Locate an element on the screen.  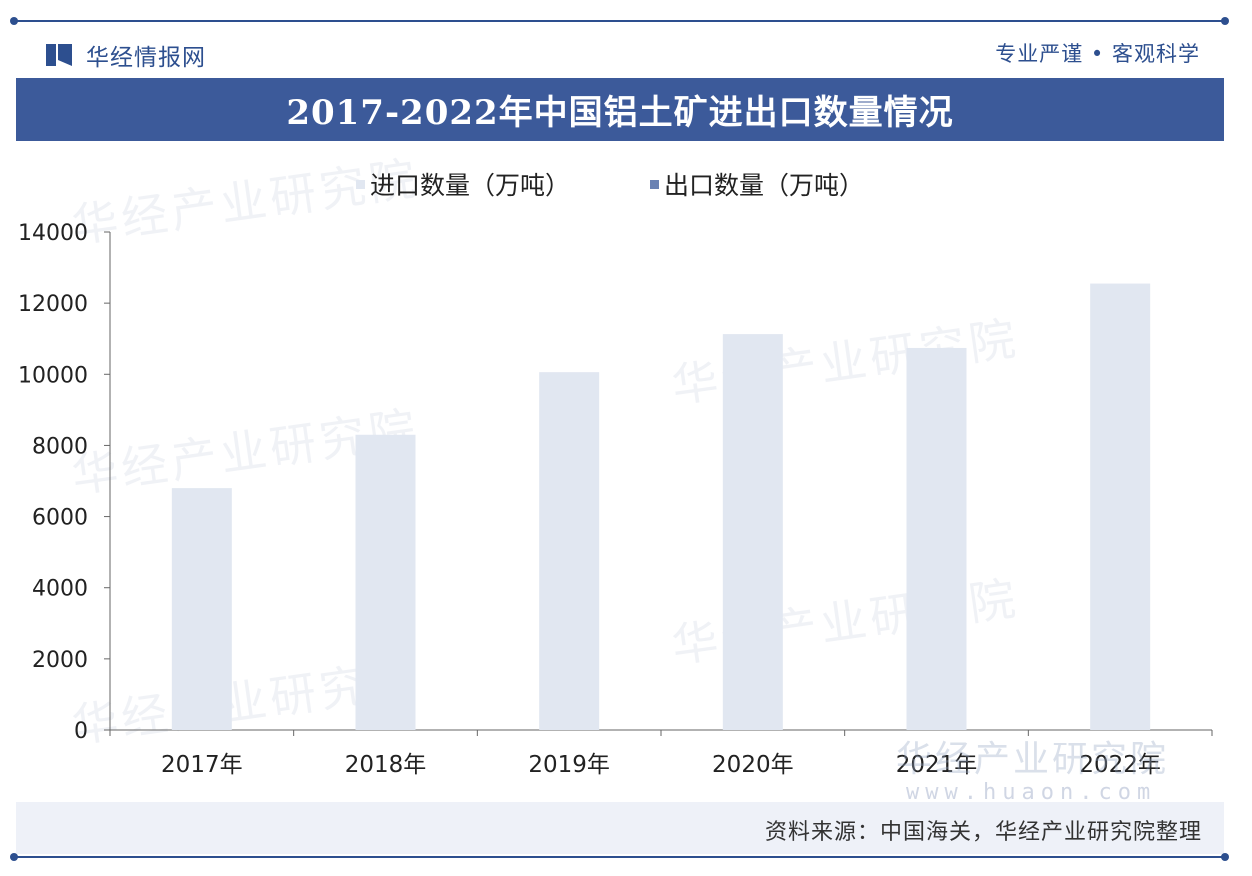
brand: 华经情报网 is located at coordinates (125, 55).